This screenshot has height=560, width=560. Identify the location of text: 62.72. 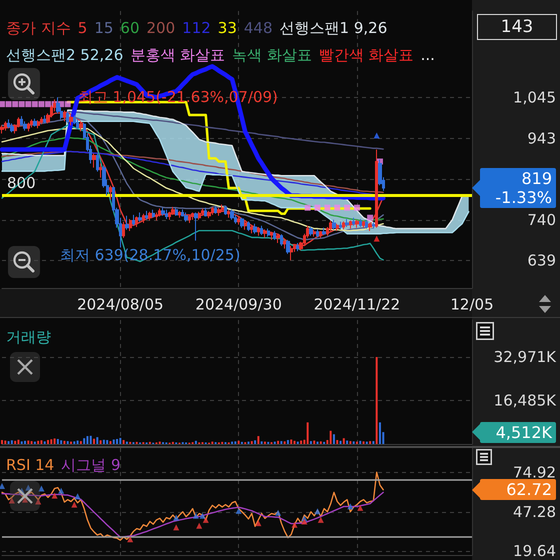
(518, 489).